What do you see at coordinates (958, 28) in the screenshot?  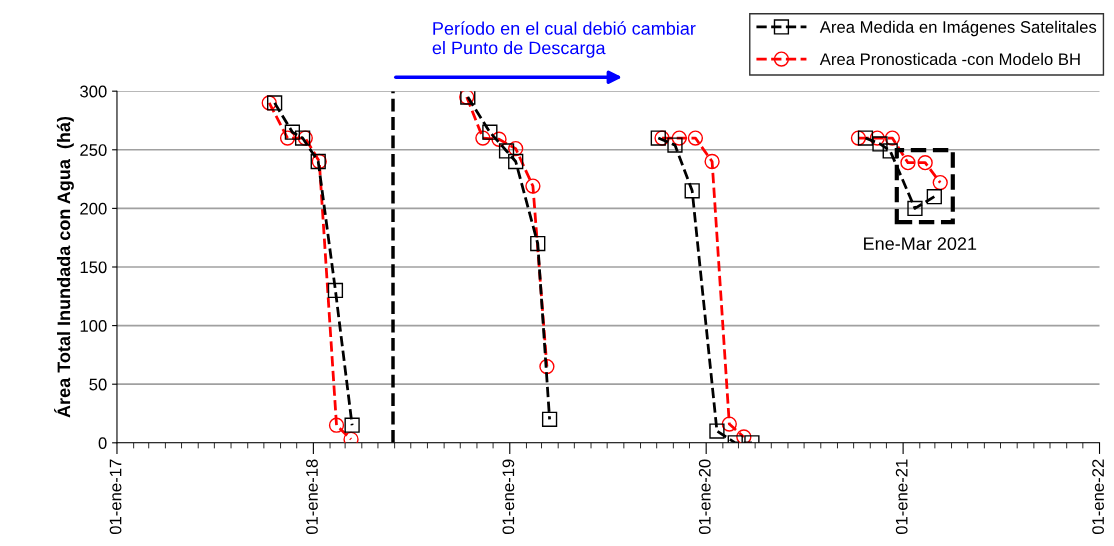 I see `legend-label: Area Medida en Imágenes Satelitales` at bounding box center [958, 28].